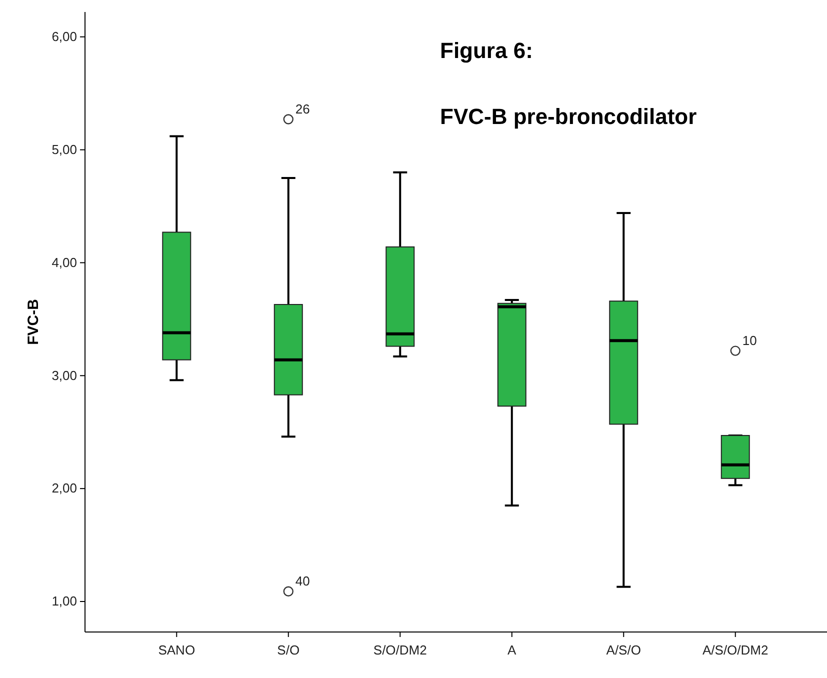  Describe the element at coordinates (623, 650) in the screenshot. I see `x-tick-label: A/S/O` at that location.